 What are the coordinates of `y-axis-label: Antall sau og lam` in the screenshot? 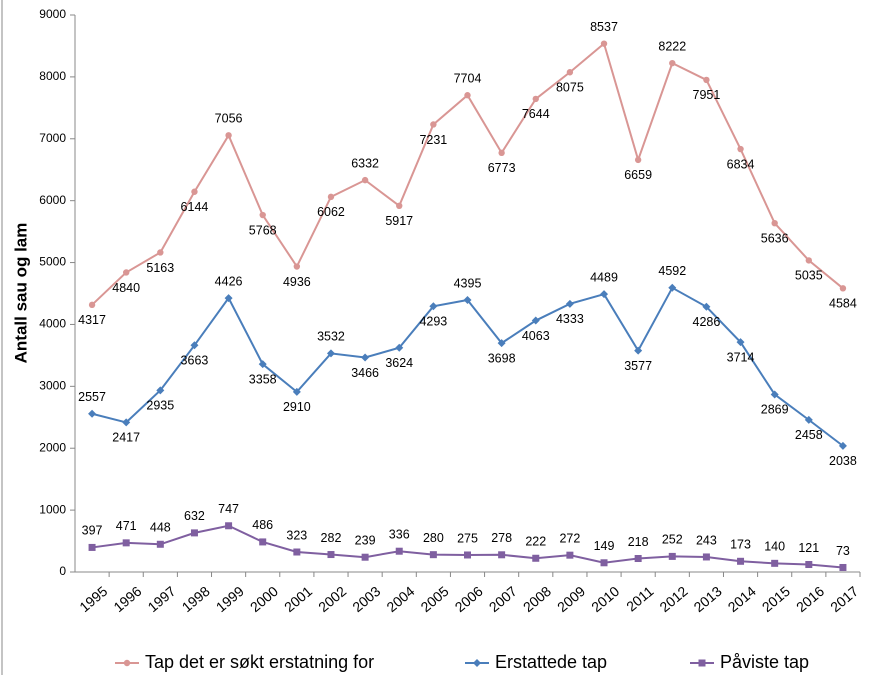 It's located at (20, 293).